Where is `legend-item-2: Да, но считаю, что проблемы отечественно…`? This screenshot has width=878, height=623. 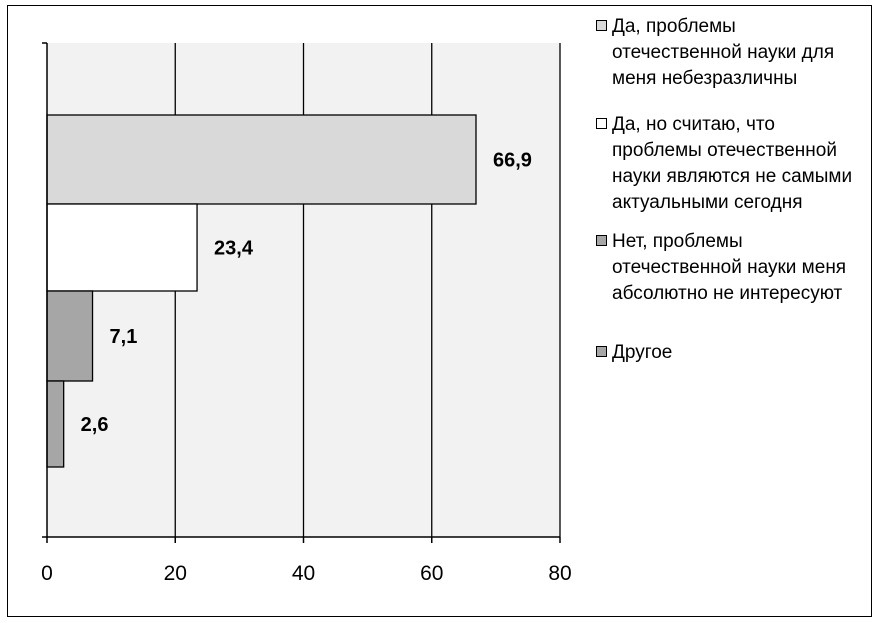 legend-item-2: Да, но считаю, что проблемы отечественно… is located at coordinates (729, 164).